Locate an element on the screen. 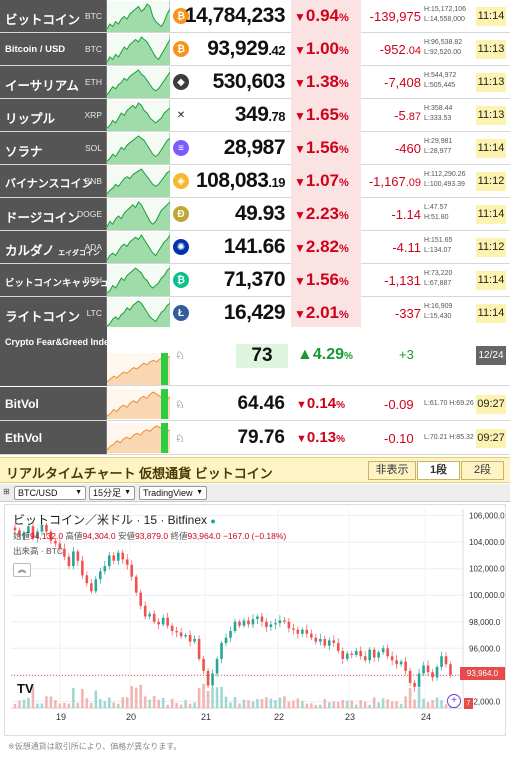 This screenshot has width=510, height=759. vol-change: -0.09 is located at coordinates (399, 404).